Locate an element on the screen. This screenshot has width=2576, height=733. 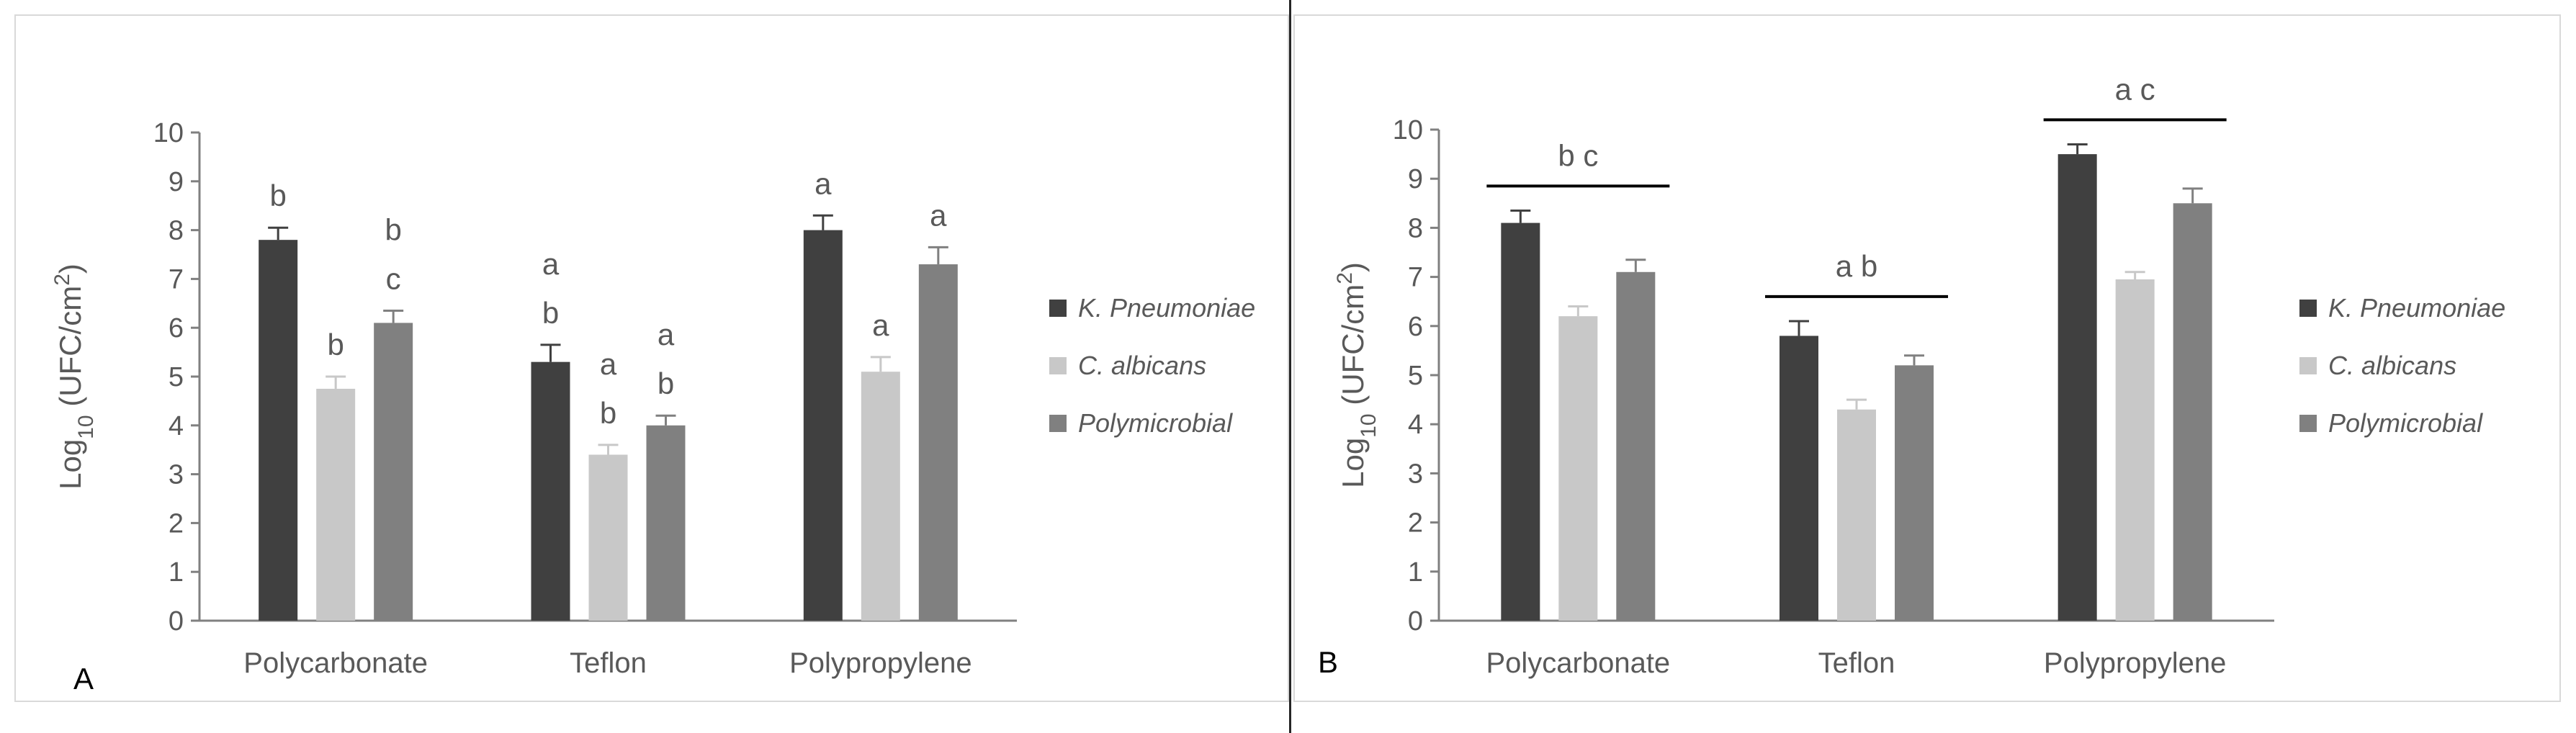
panel-divider is located at coordinates (1290, 366).